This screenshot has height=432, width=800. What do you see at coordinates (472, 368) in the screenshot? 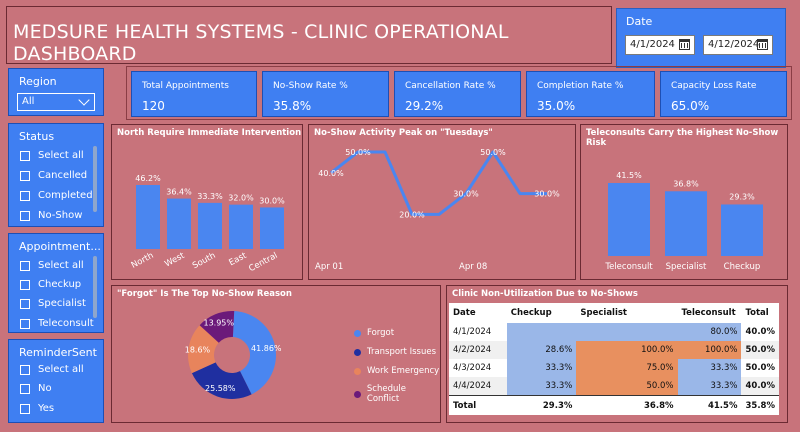
I see `table-cell: 4/3/2024` at bounding box center [472, 368].